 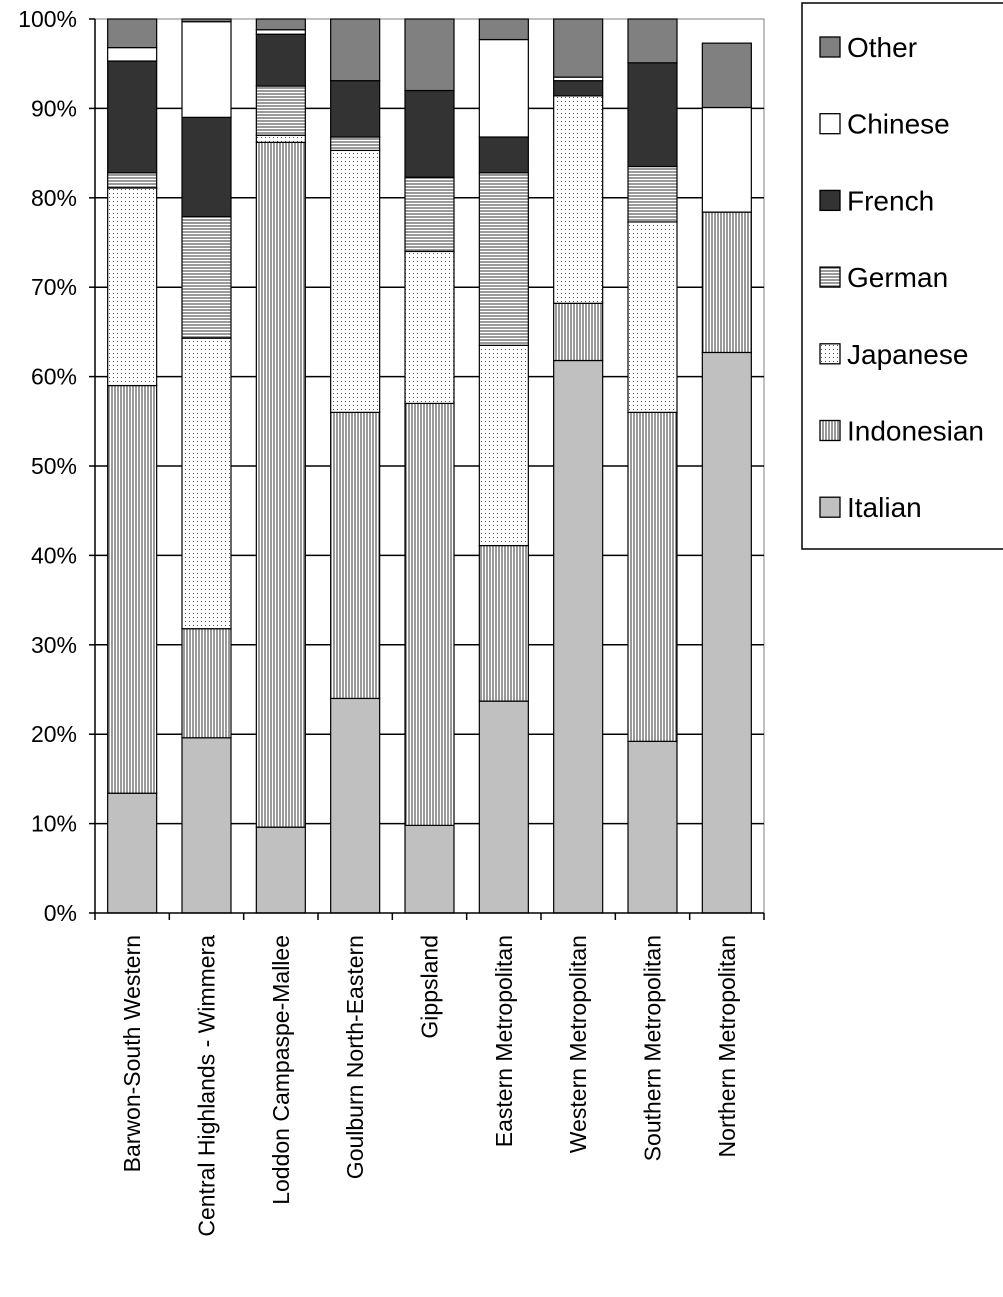 I want to click on y-tick-label: 70%, so click(x=54, y=287).